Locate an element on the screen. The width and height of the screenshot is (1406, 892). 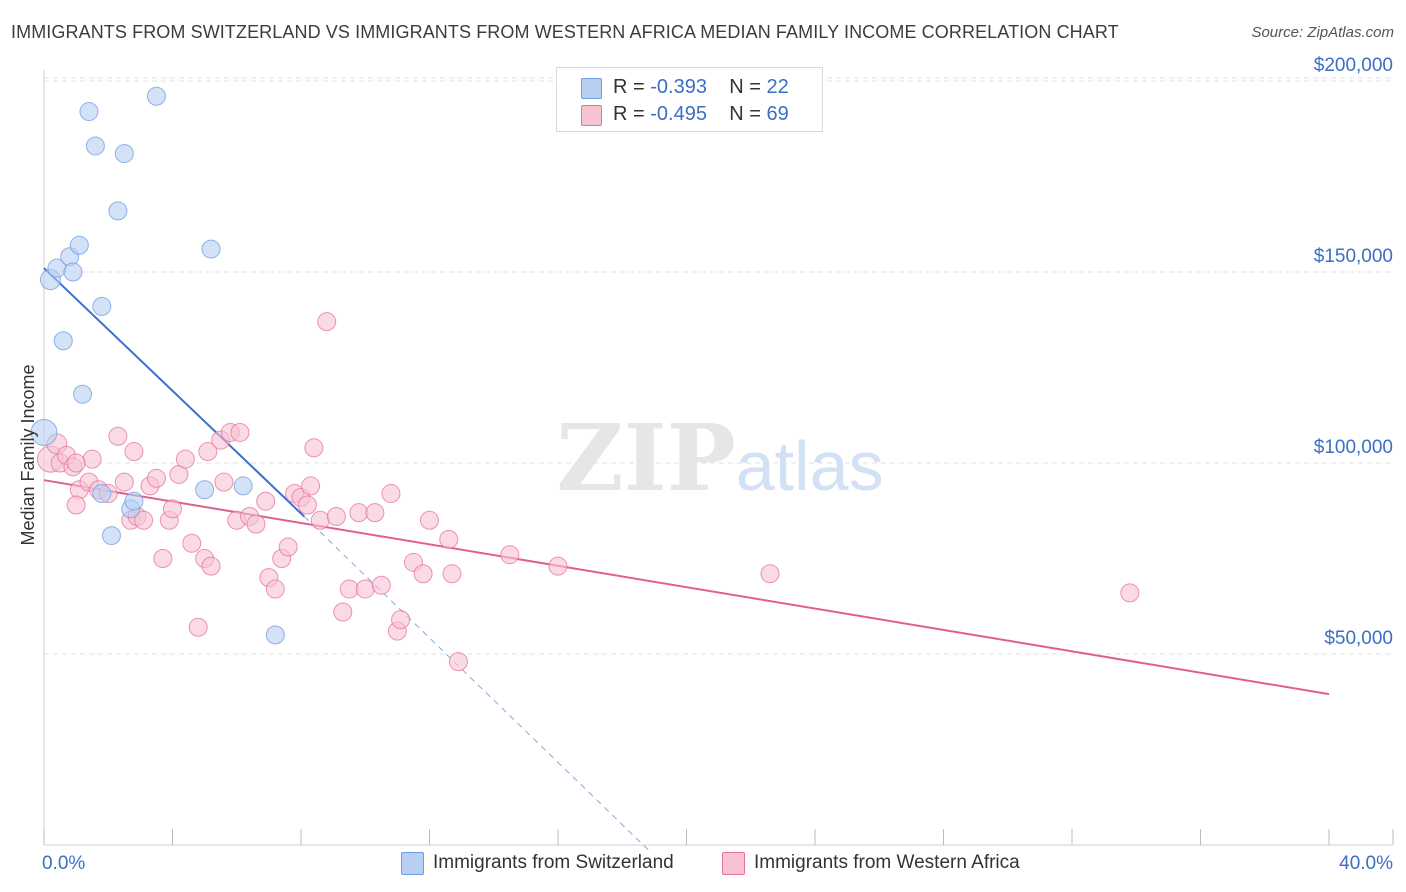
legend-n-value: 69 is located at coordinates (777, 114).